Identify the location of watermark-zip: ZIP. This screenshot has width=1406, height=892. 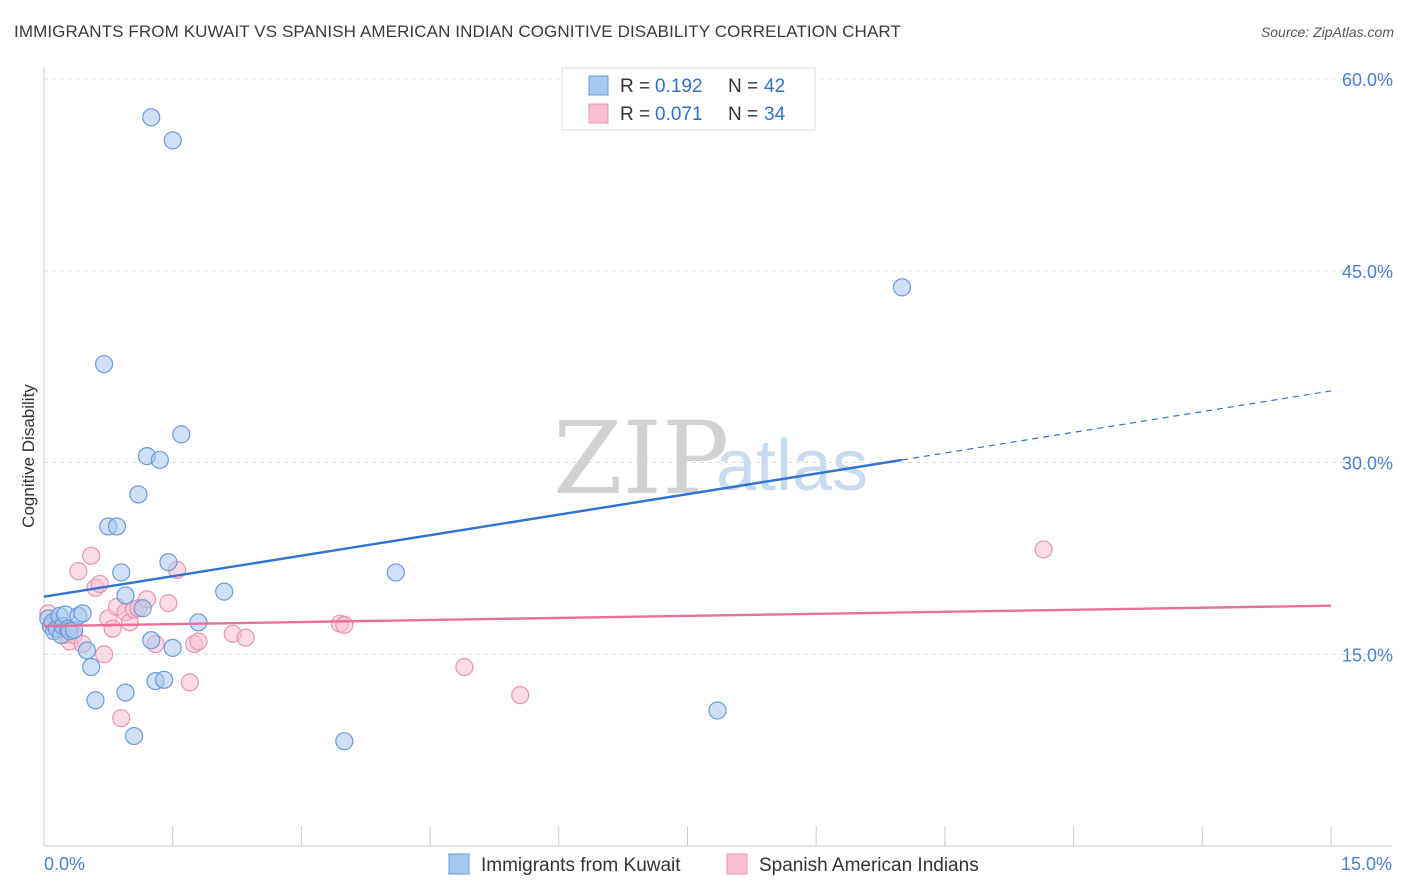
(641, 458).